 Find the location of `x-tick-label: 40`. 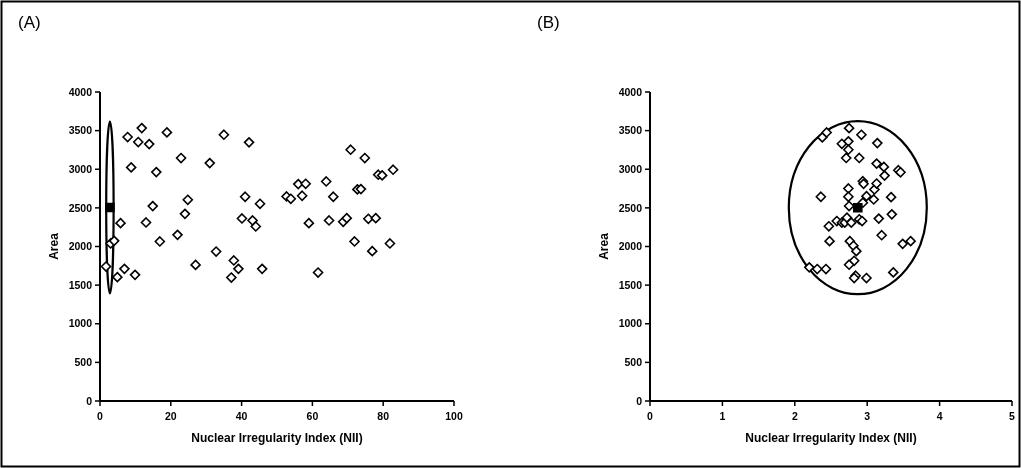

x-tick-label: 40 is located at coordinates (241, 416).